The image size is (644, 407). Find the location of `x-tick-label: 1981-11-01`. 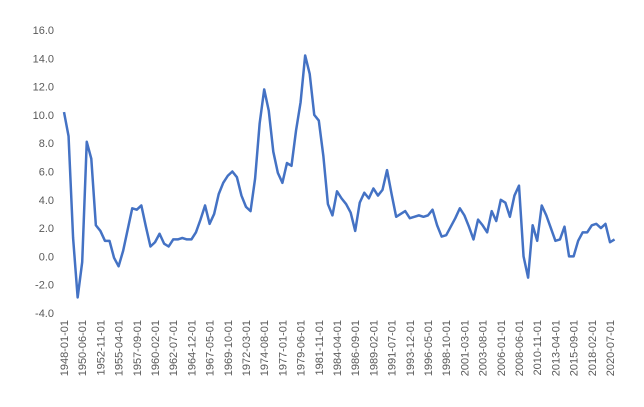

x-tick-label: 1981-11-01 is located at coordinates (320, 347).